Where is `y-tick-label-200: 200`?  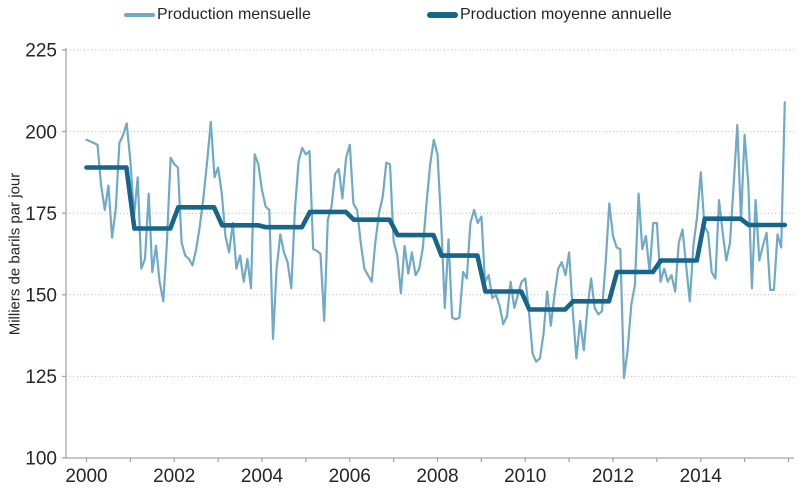 y-tick-label-200: 200 is located at coordinates (41, 132).